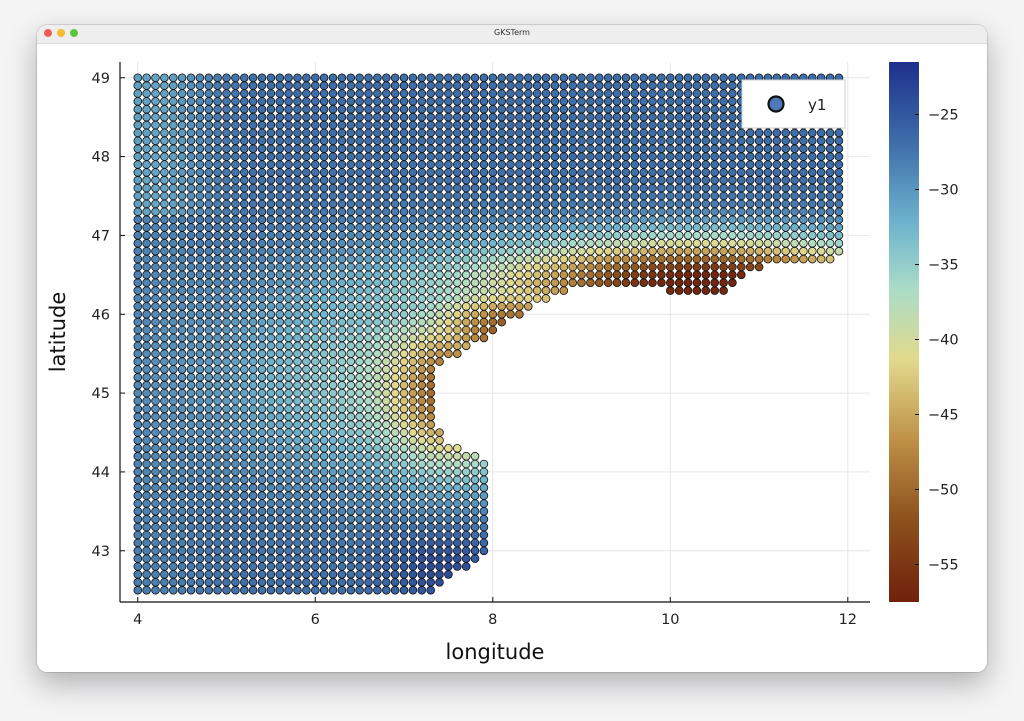 The height and width of the screenshot is (721, 1024). I want to click on maximize-window-button, so click(74, 33).